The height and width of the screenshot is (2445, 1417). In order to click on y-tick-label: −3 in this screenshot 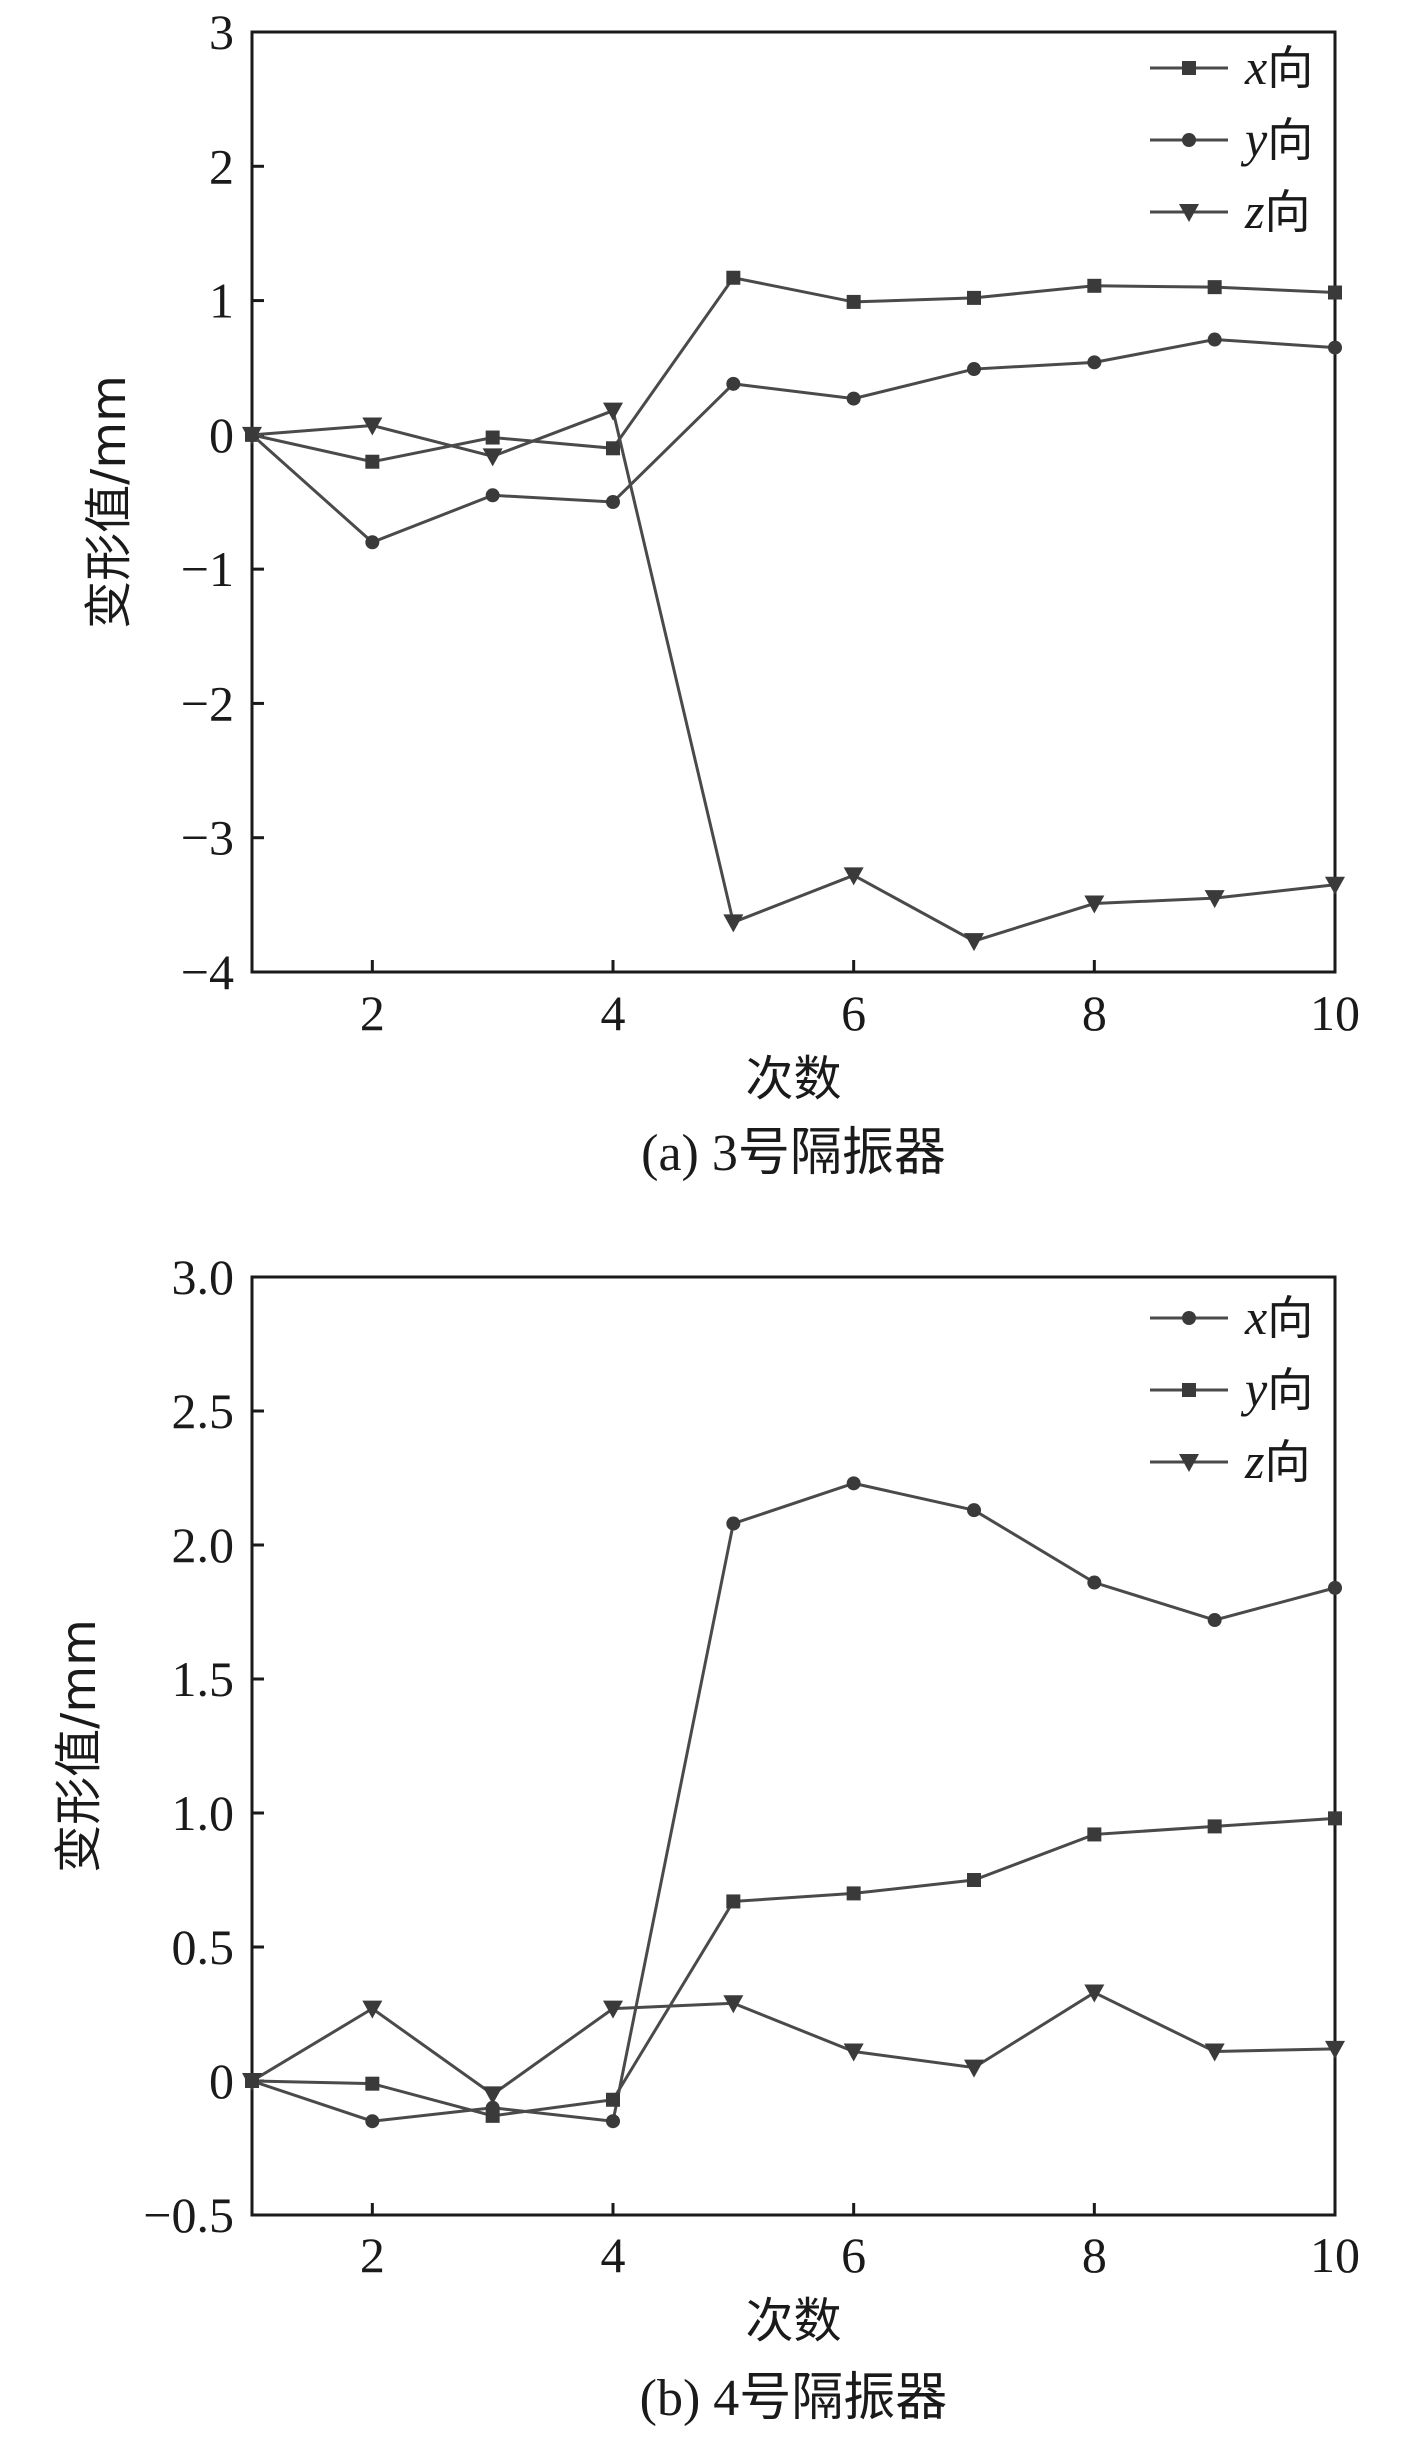, I will do `click(207, 838)`.